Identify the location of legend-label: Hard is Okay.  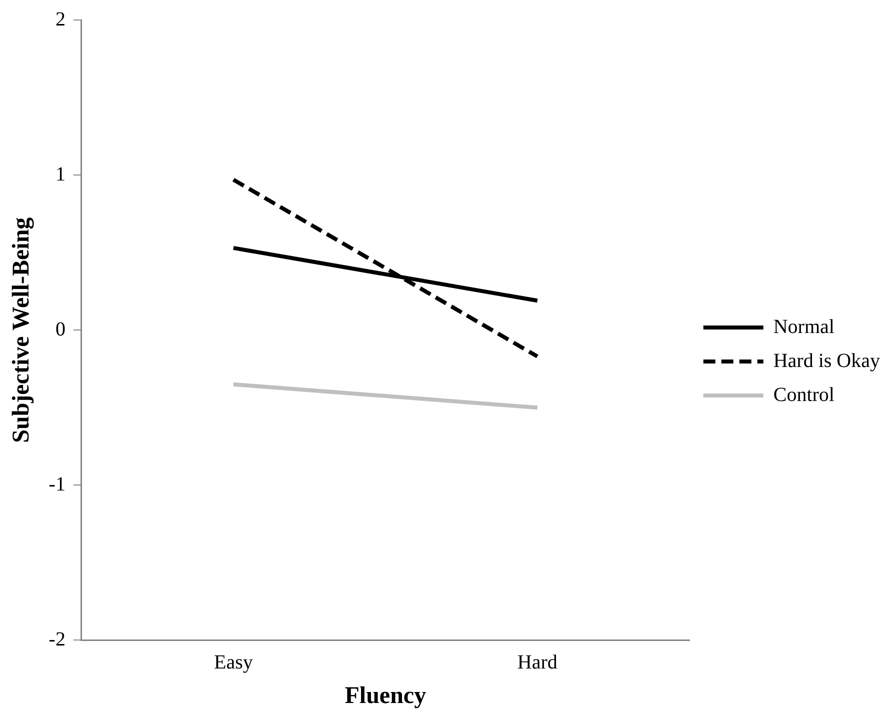
(826, 361).